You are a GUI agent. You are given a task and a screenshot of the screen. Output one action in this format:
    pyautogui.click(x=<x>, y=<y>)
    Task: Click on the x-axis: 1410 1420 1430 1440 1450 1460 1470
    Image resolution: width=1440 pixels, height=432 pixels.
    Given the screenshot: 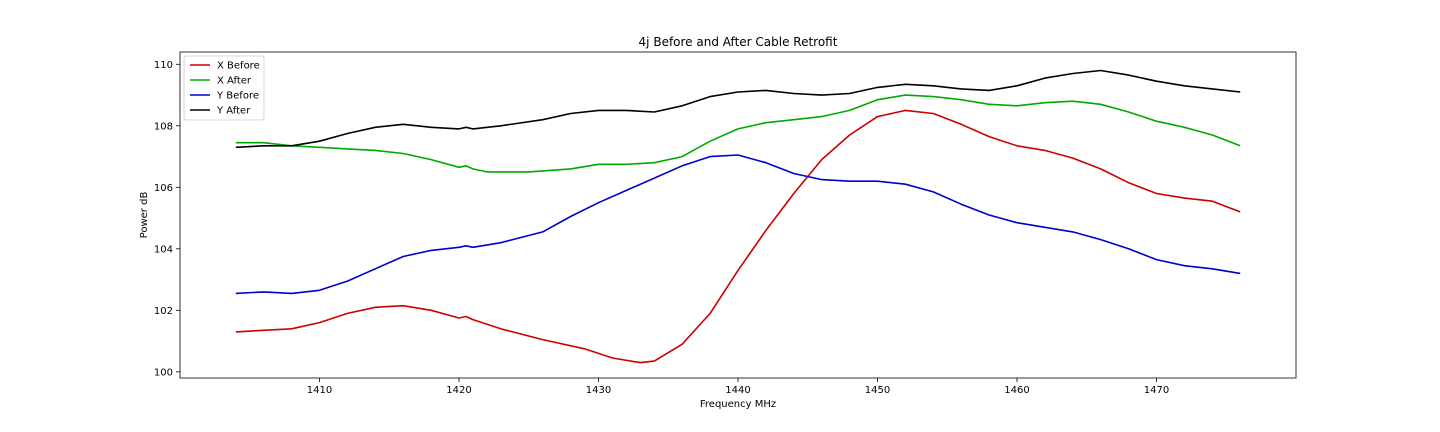 What is the action you would take?
    pyautogui.click(x=738, y=387)
    